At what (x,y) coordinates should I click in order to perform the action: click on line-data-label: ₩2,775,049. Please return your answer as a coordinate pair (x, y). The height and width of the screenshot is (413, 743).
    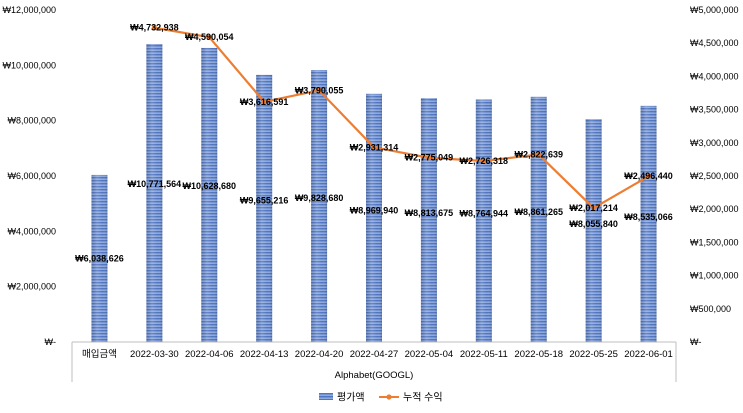
    Looking at the image, I should click on (429, 158).